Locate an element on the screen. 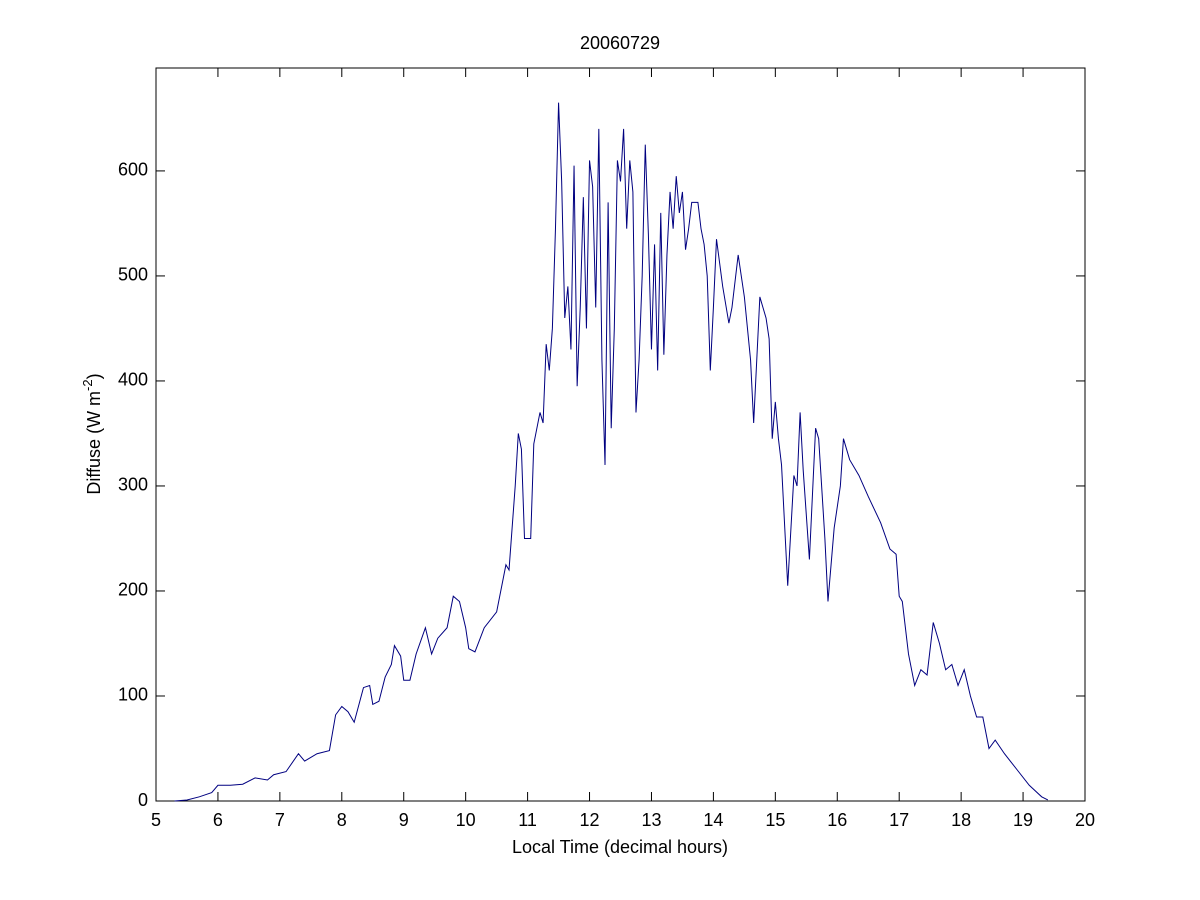 This screenshot has height=900, width=1200. x-tick-label: 8 is located at coordinates (342, 820).